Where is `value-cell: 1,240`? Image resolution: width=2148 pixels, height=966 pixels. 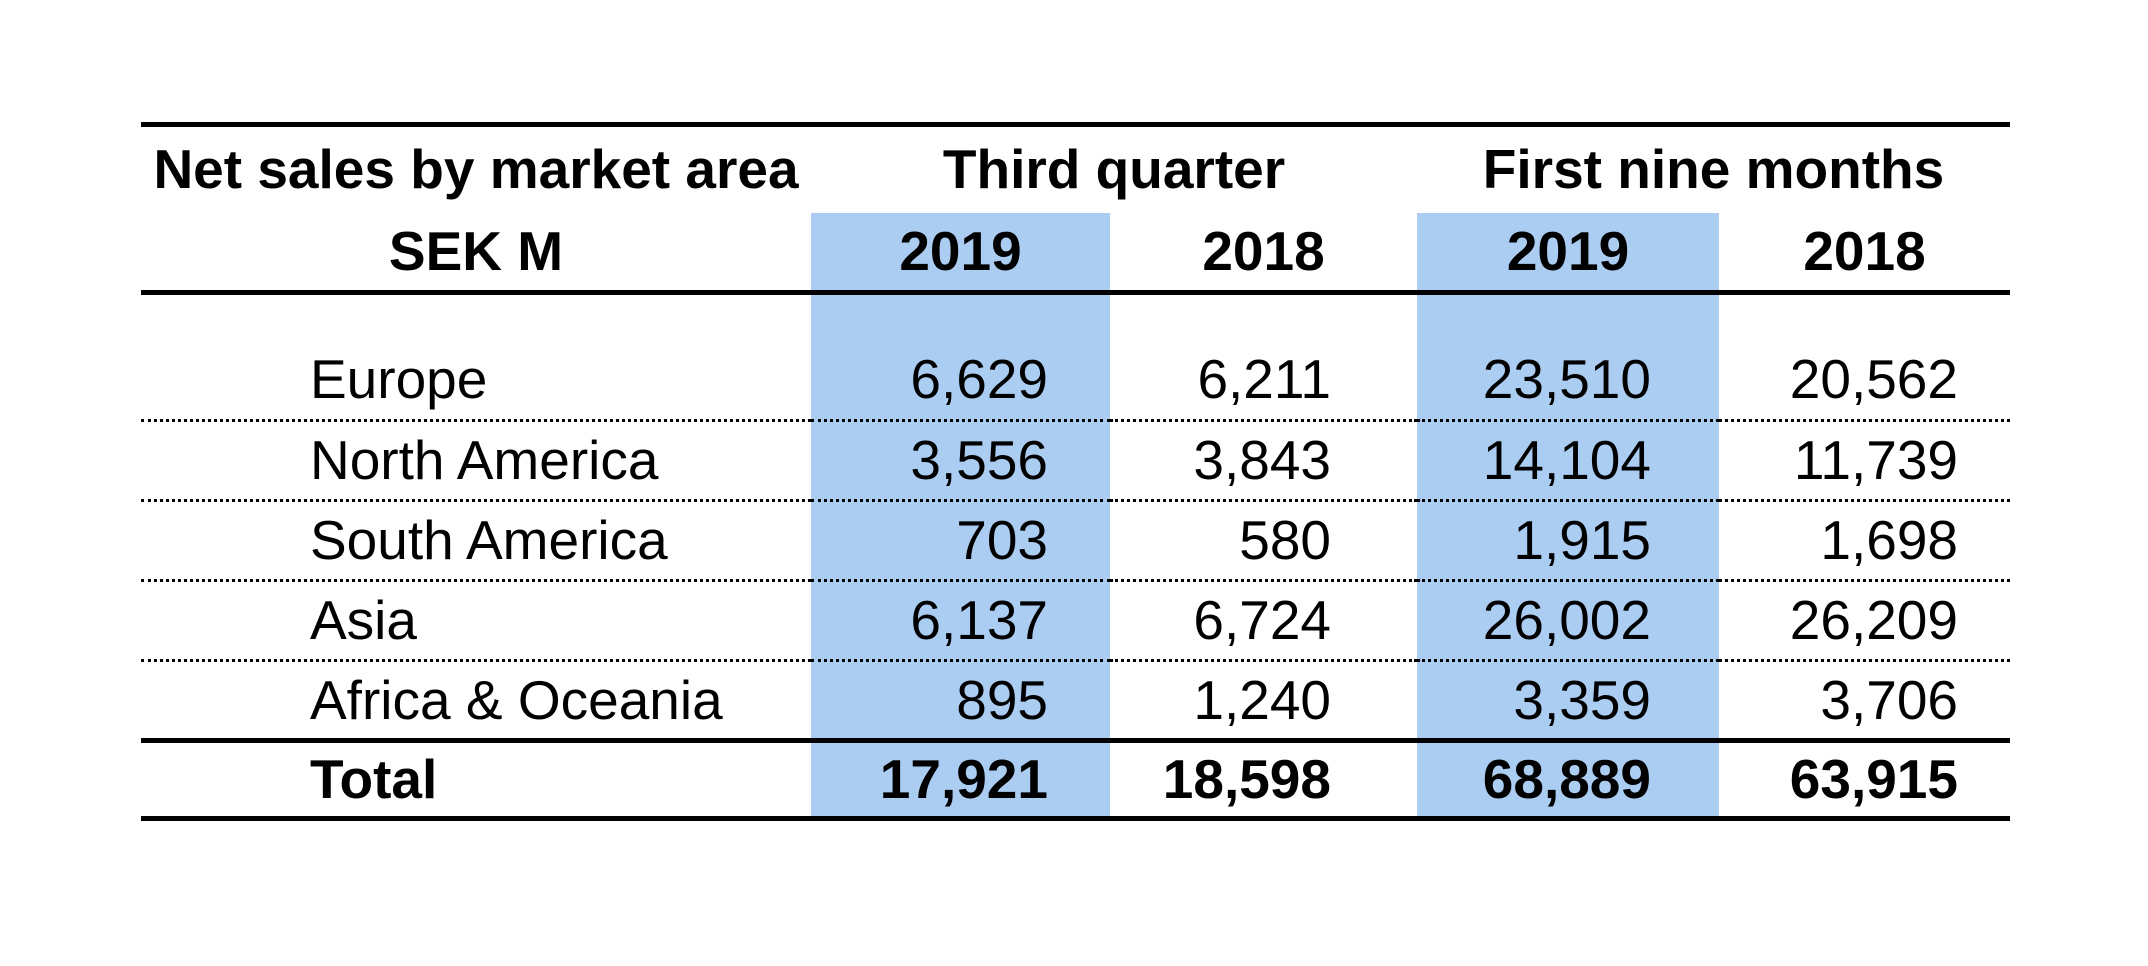 value-cell: 1,240 is located at coordinates (1263, 701).